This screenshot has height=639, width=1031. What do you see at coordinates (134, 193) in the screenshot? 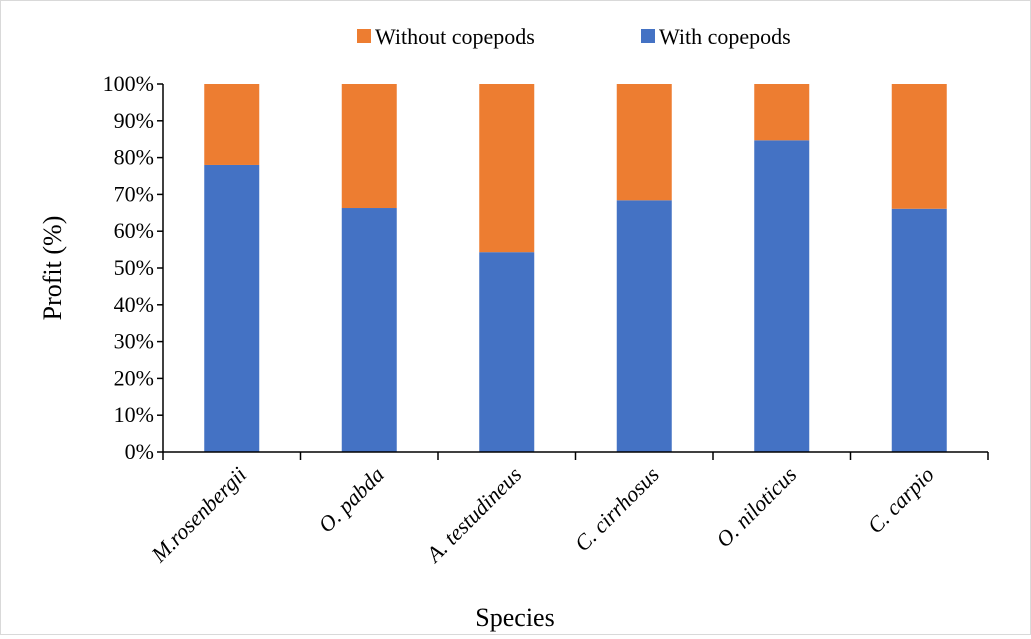
I see `y-tick-label: 70%` at bounding box center [134, 193].